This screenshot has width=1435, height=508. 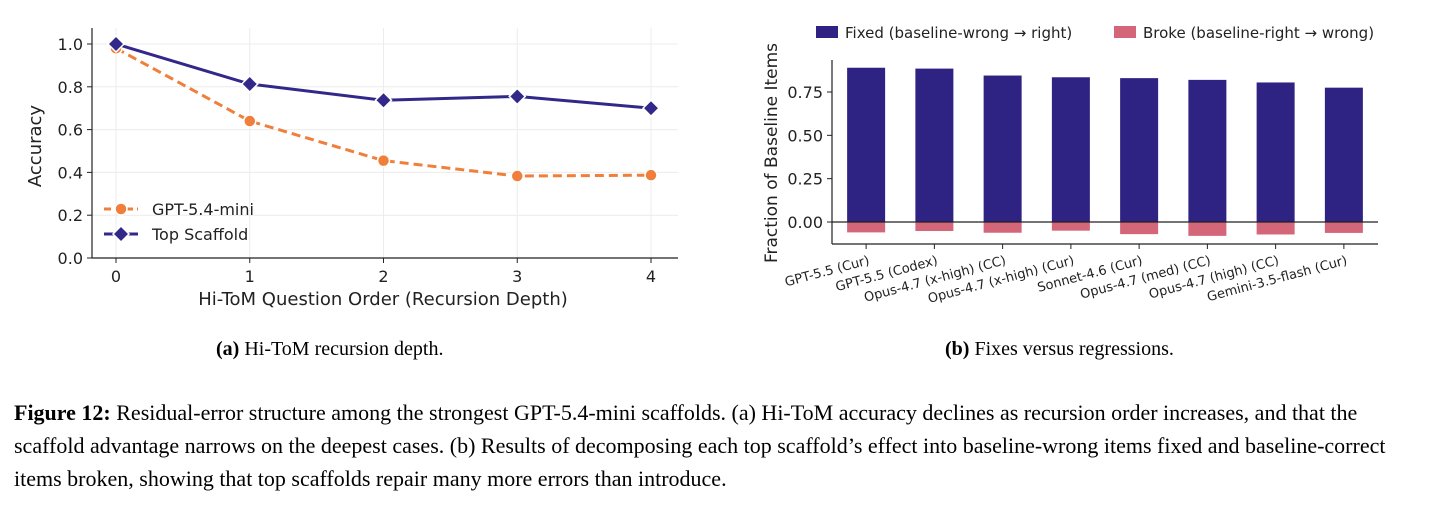 What do you see at coordinates (116, 276) in the screenshot?
I see `x-tick-label: 0` at bounding box center [116, 276].